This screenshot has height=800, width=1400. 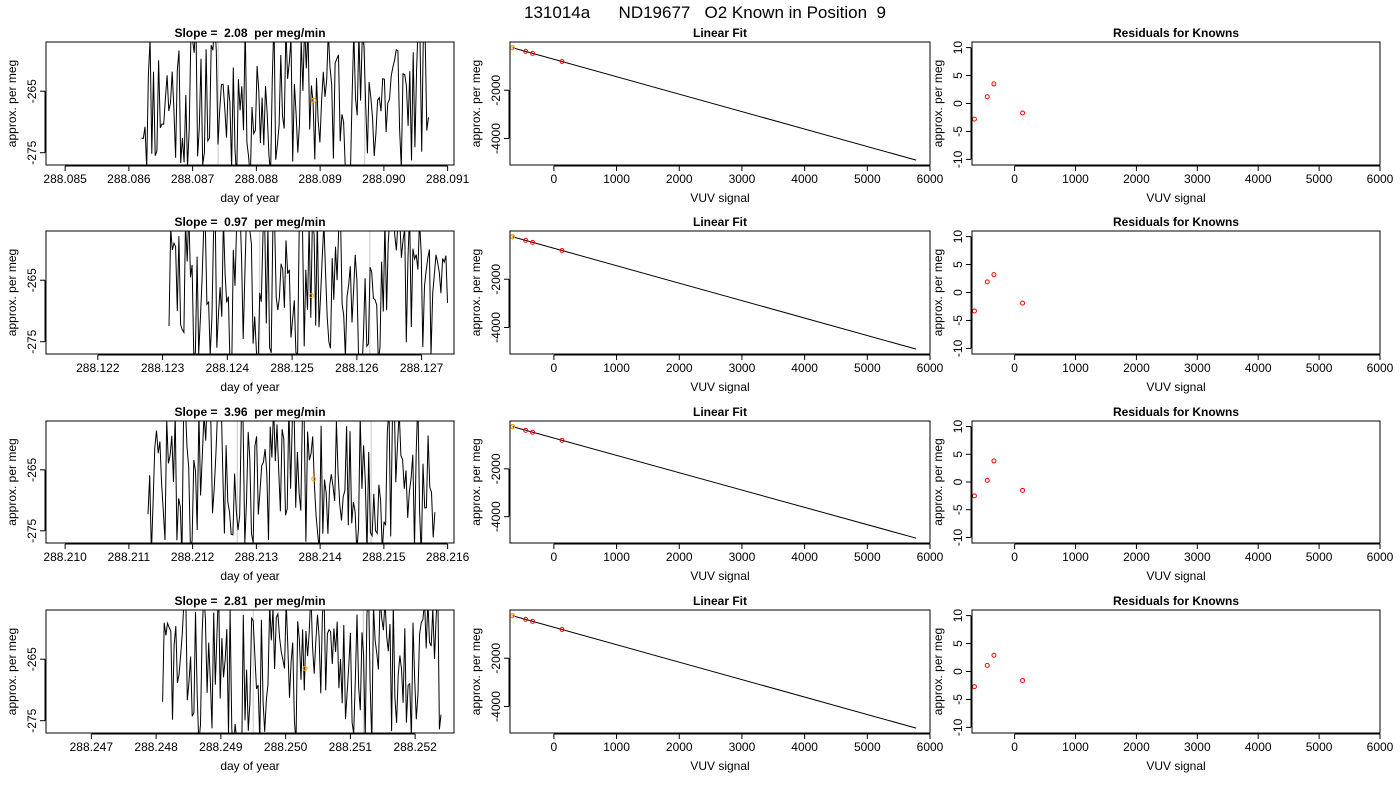 What do you see at coordinates (156, 747) in the screenshot?
I see `x-tick-label: 288.248` at bounding box center [156, 747].